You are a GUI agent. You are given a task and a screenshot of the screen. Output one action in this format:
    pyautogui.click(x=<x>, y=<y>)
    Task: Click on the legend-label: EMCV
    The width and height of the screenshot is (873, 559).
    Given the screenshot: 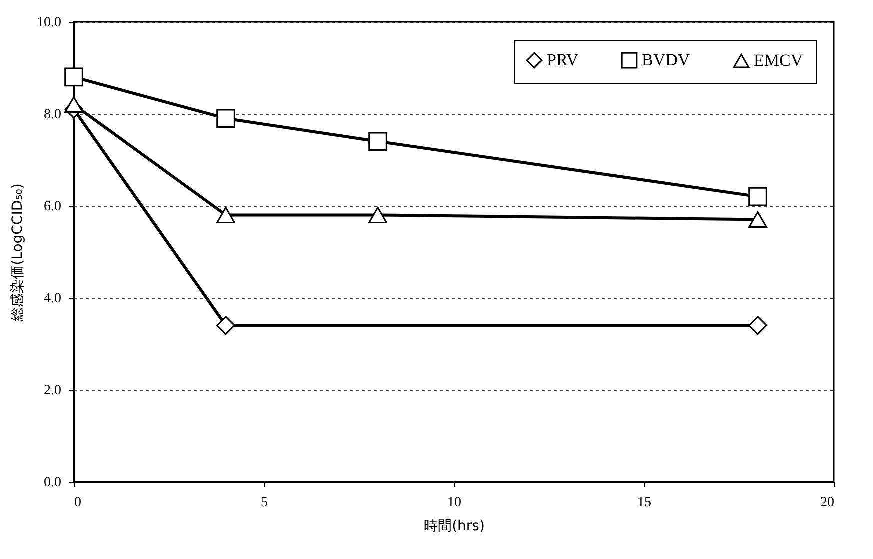 What is the action you would take?
    pyautogui.click(x=779, y=60)
    